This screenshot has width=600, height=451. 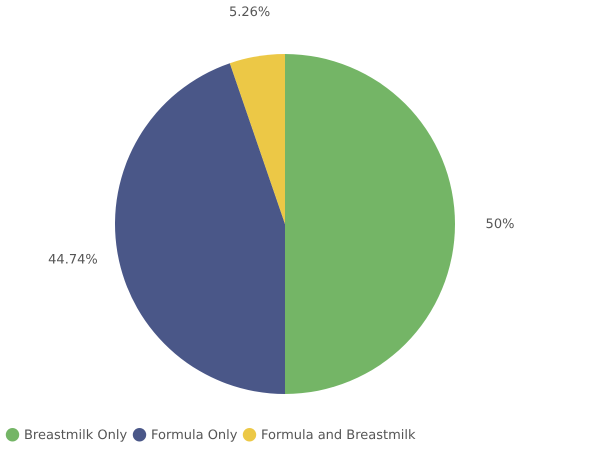 What do you see at coordinates (73, 260) in the screenshot?
I see `data-label: 44.74%` at bounding box center [73, 260].